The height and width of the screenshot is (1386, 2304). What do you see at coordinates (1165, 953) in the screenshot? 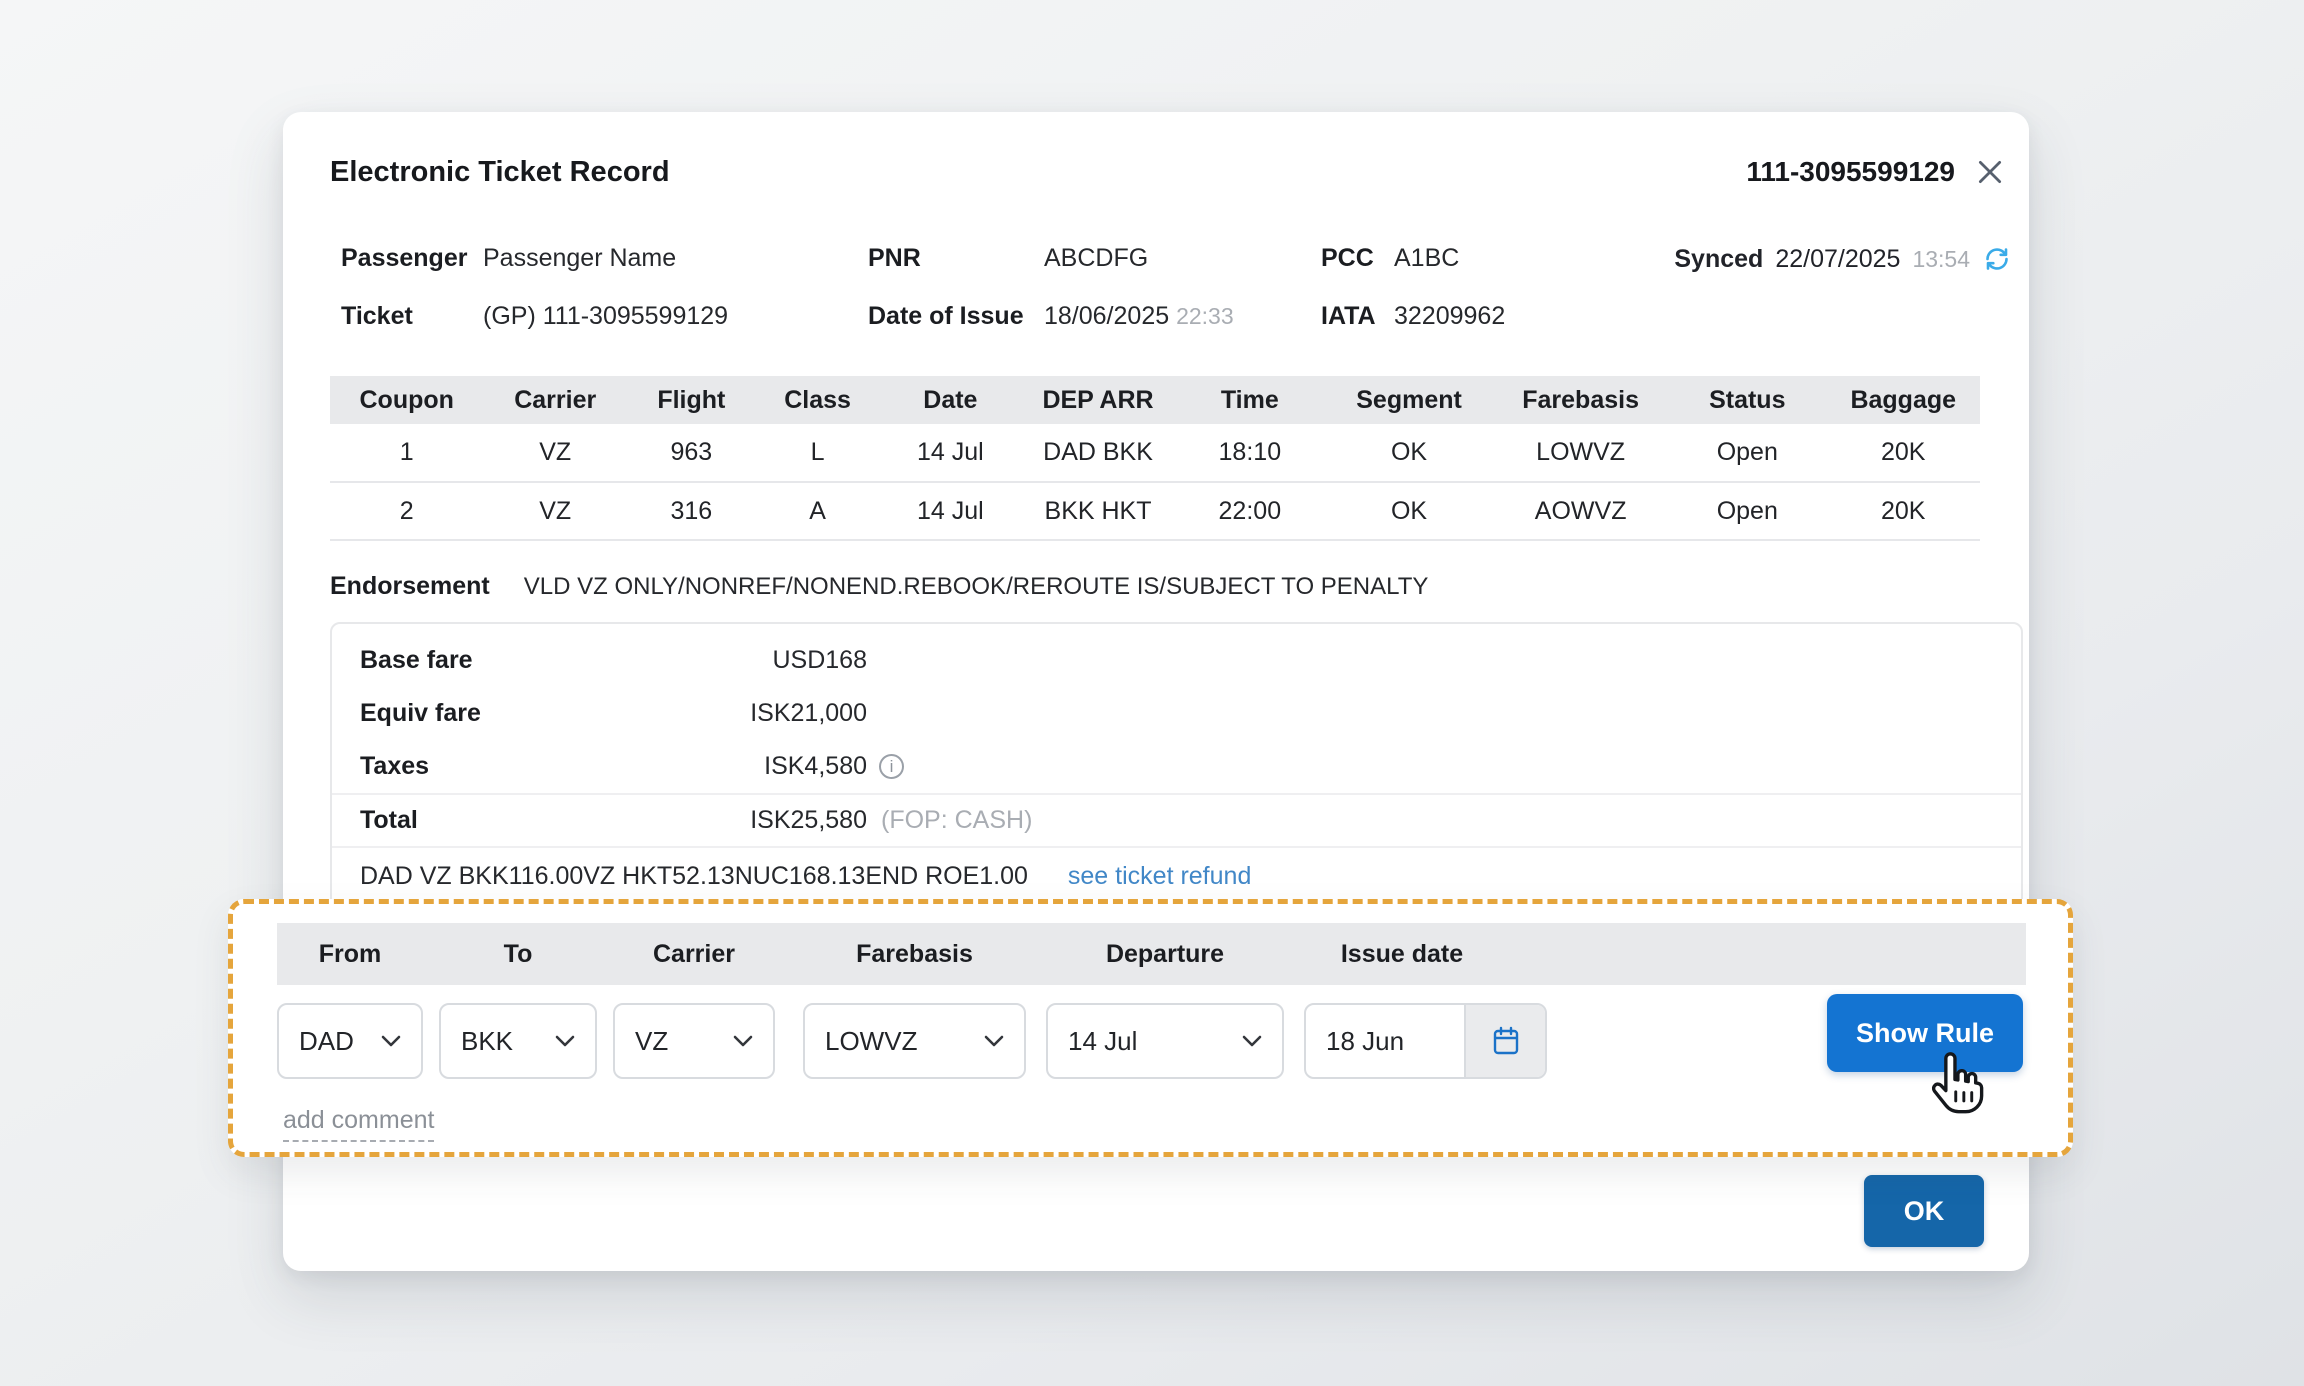
I see `departure-label: Departure` at bounding box center [1165, 953].